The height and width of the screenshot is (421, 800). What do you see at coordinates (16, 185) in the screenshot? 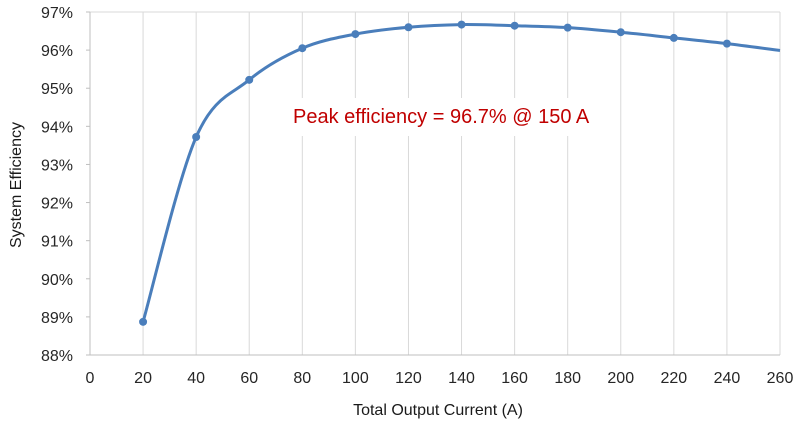
I see `y-axis-title: System Efficiency` at bounding box center [16, 185].